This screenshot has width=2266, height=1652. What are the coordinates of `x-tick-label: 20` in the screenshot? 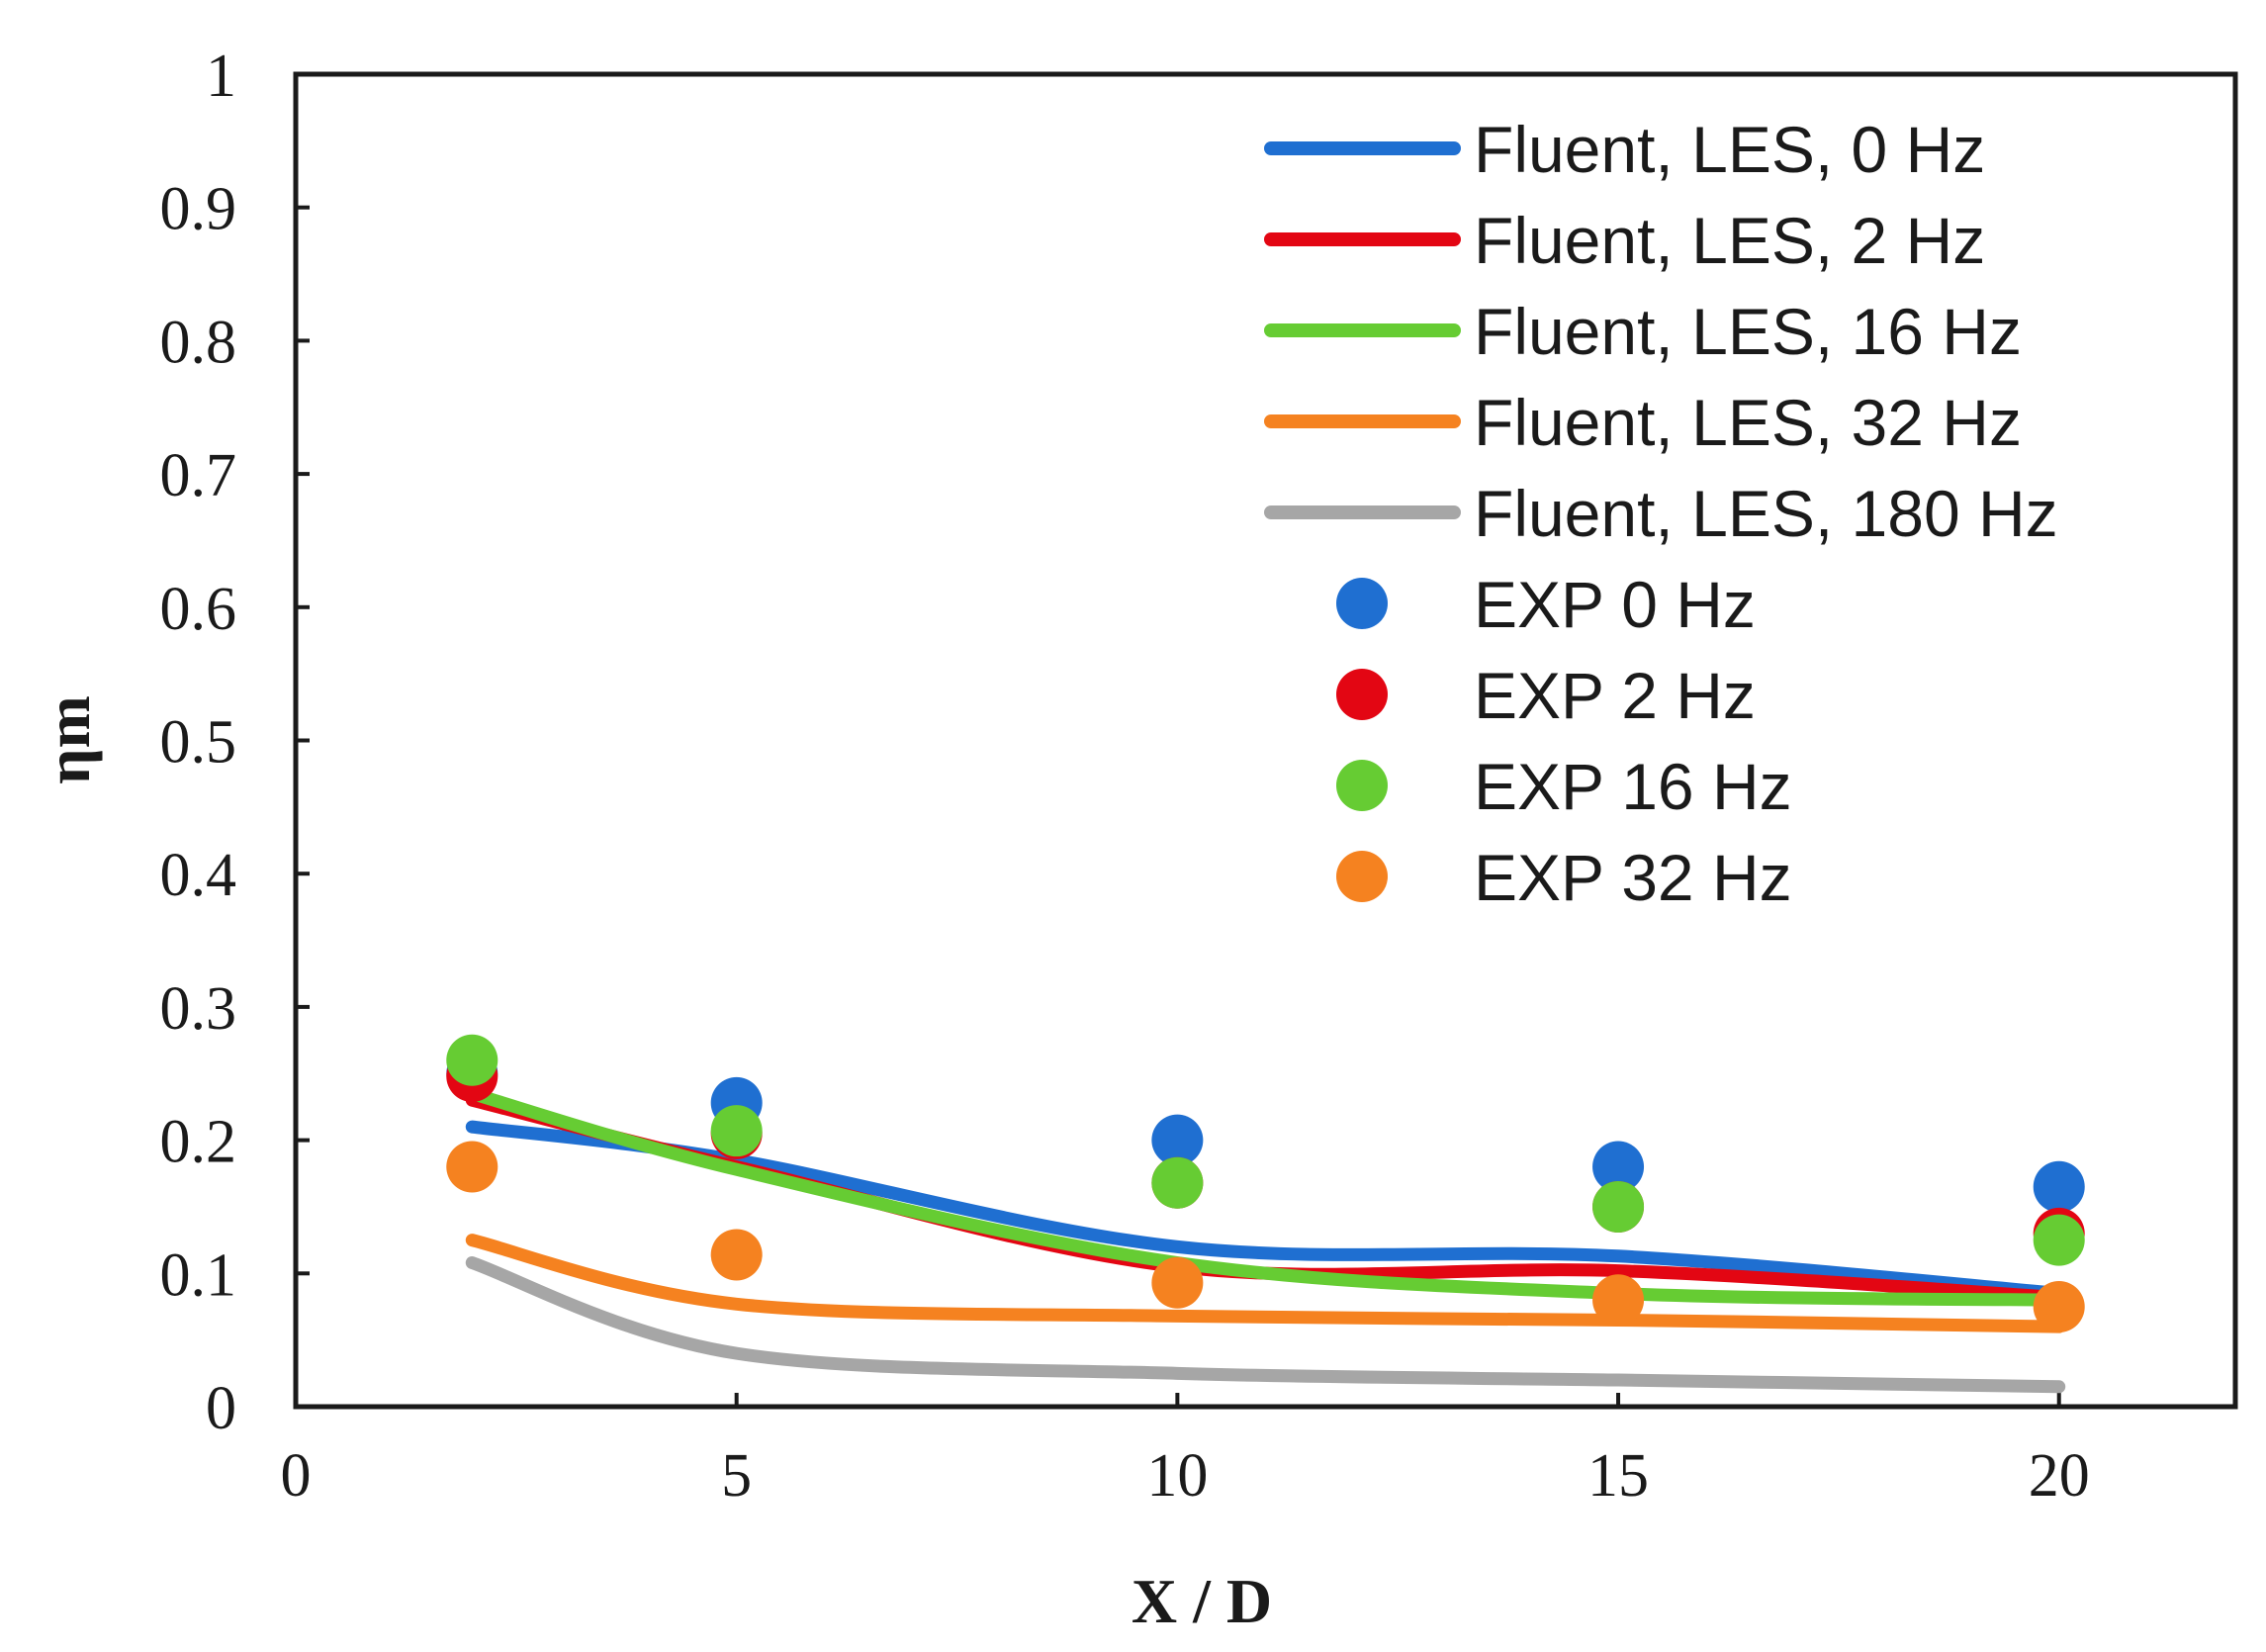 It's located at (2060, 1476).